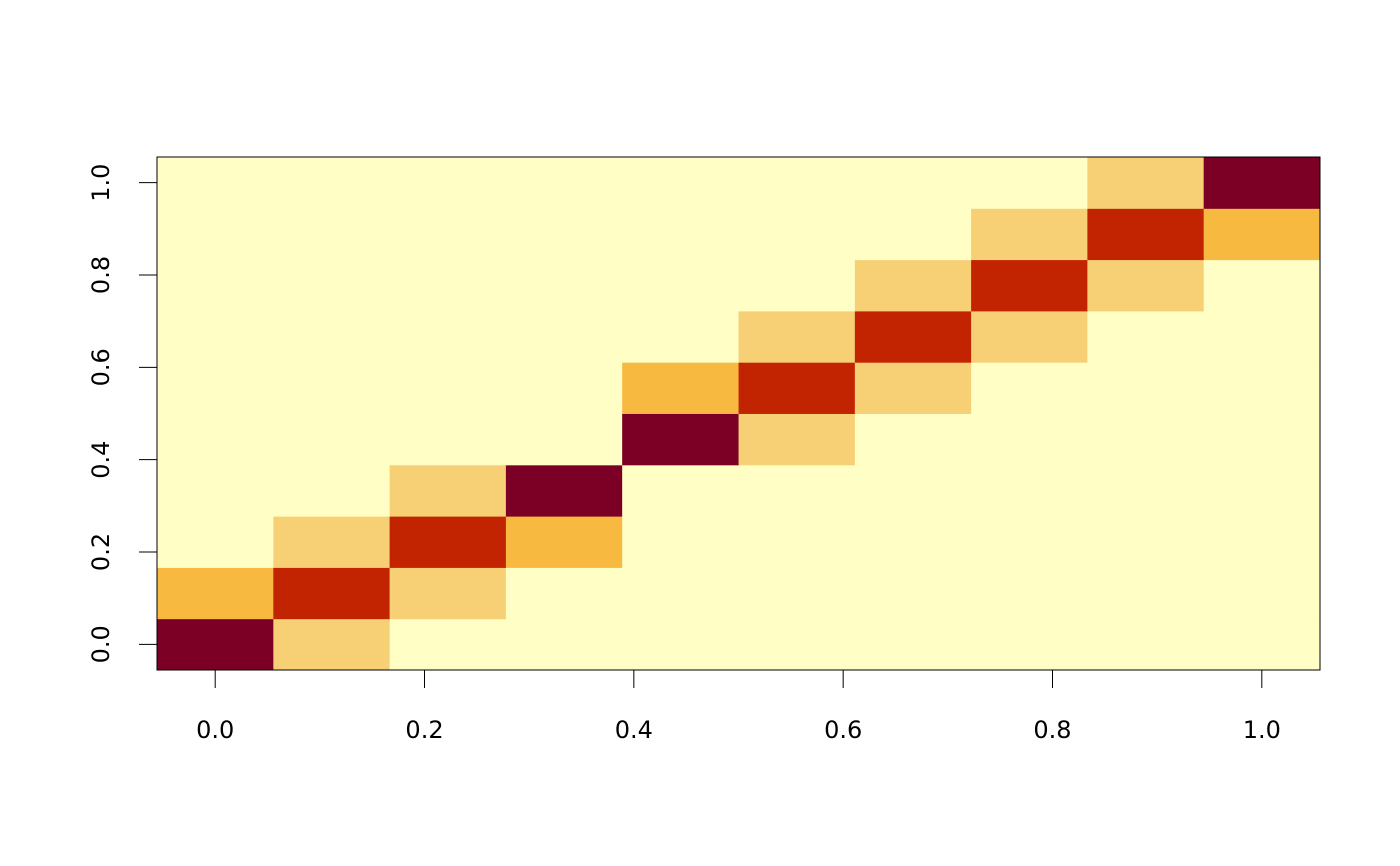 The width and height of the screenshot is (1400, 866). I want to click on y-tick-label: 0.0, so click(101, 644).